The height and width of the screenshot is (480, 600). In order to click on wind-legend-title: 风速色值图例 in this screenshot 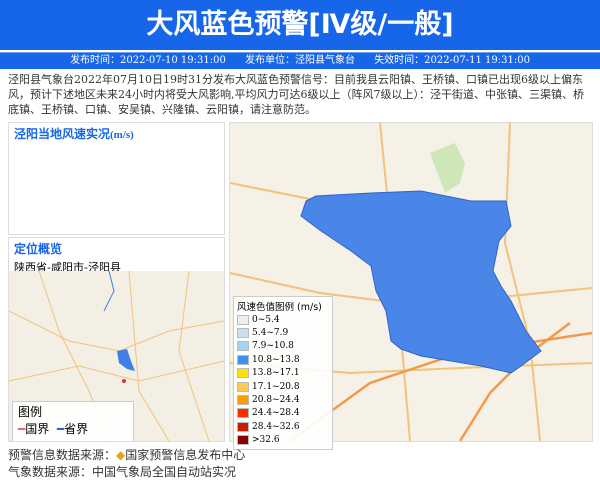, I will do `click(266, 307)`.